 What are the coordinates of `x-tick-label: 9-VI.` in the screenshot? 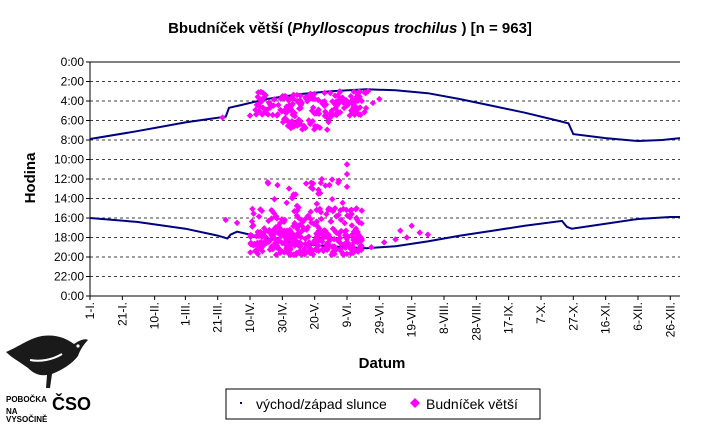 It's located at (347, 314).